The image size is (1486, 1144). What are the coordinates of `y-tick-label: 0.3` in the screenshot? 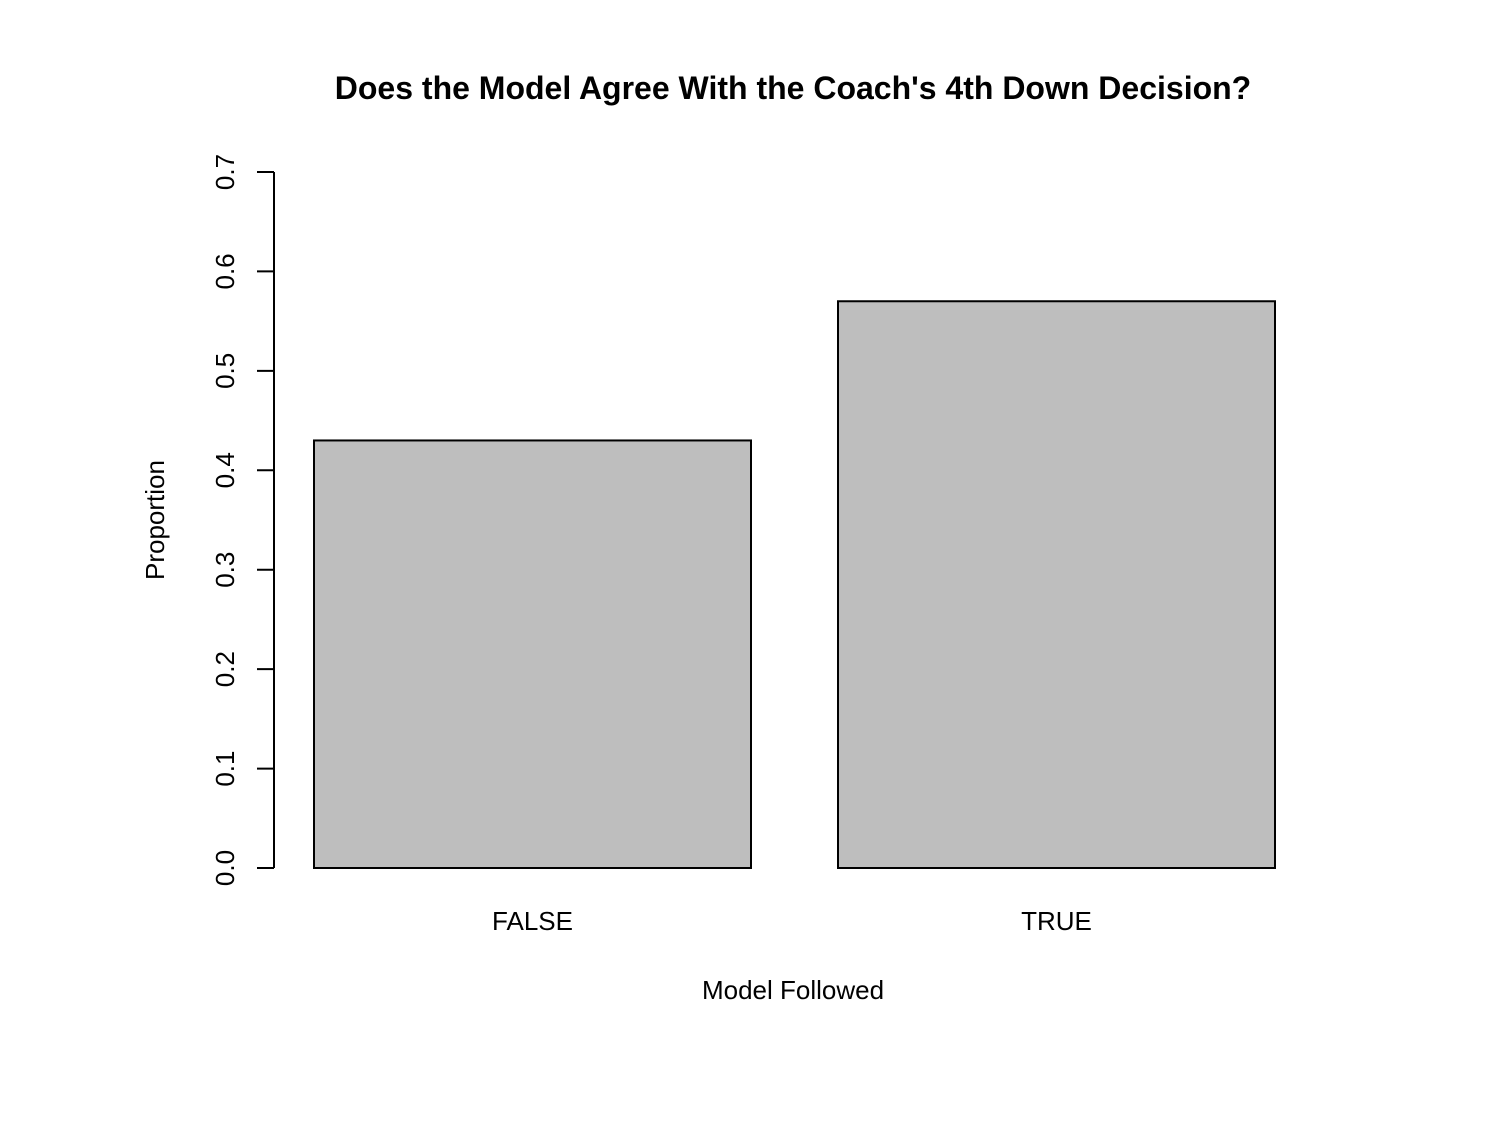 It's located at (225, 570).